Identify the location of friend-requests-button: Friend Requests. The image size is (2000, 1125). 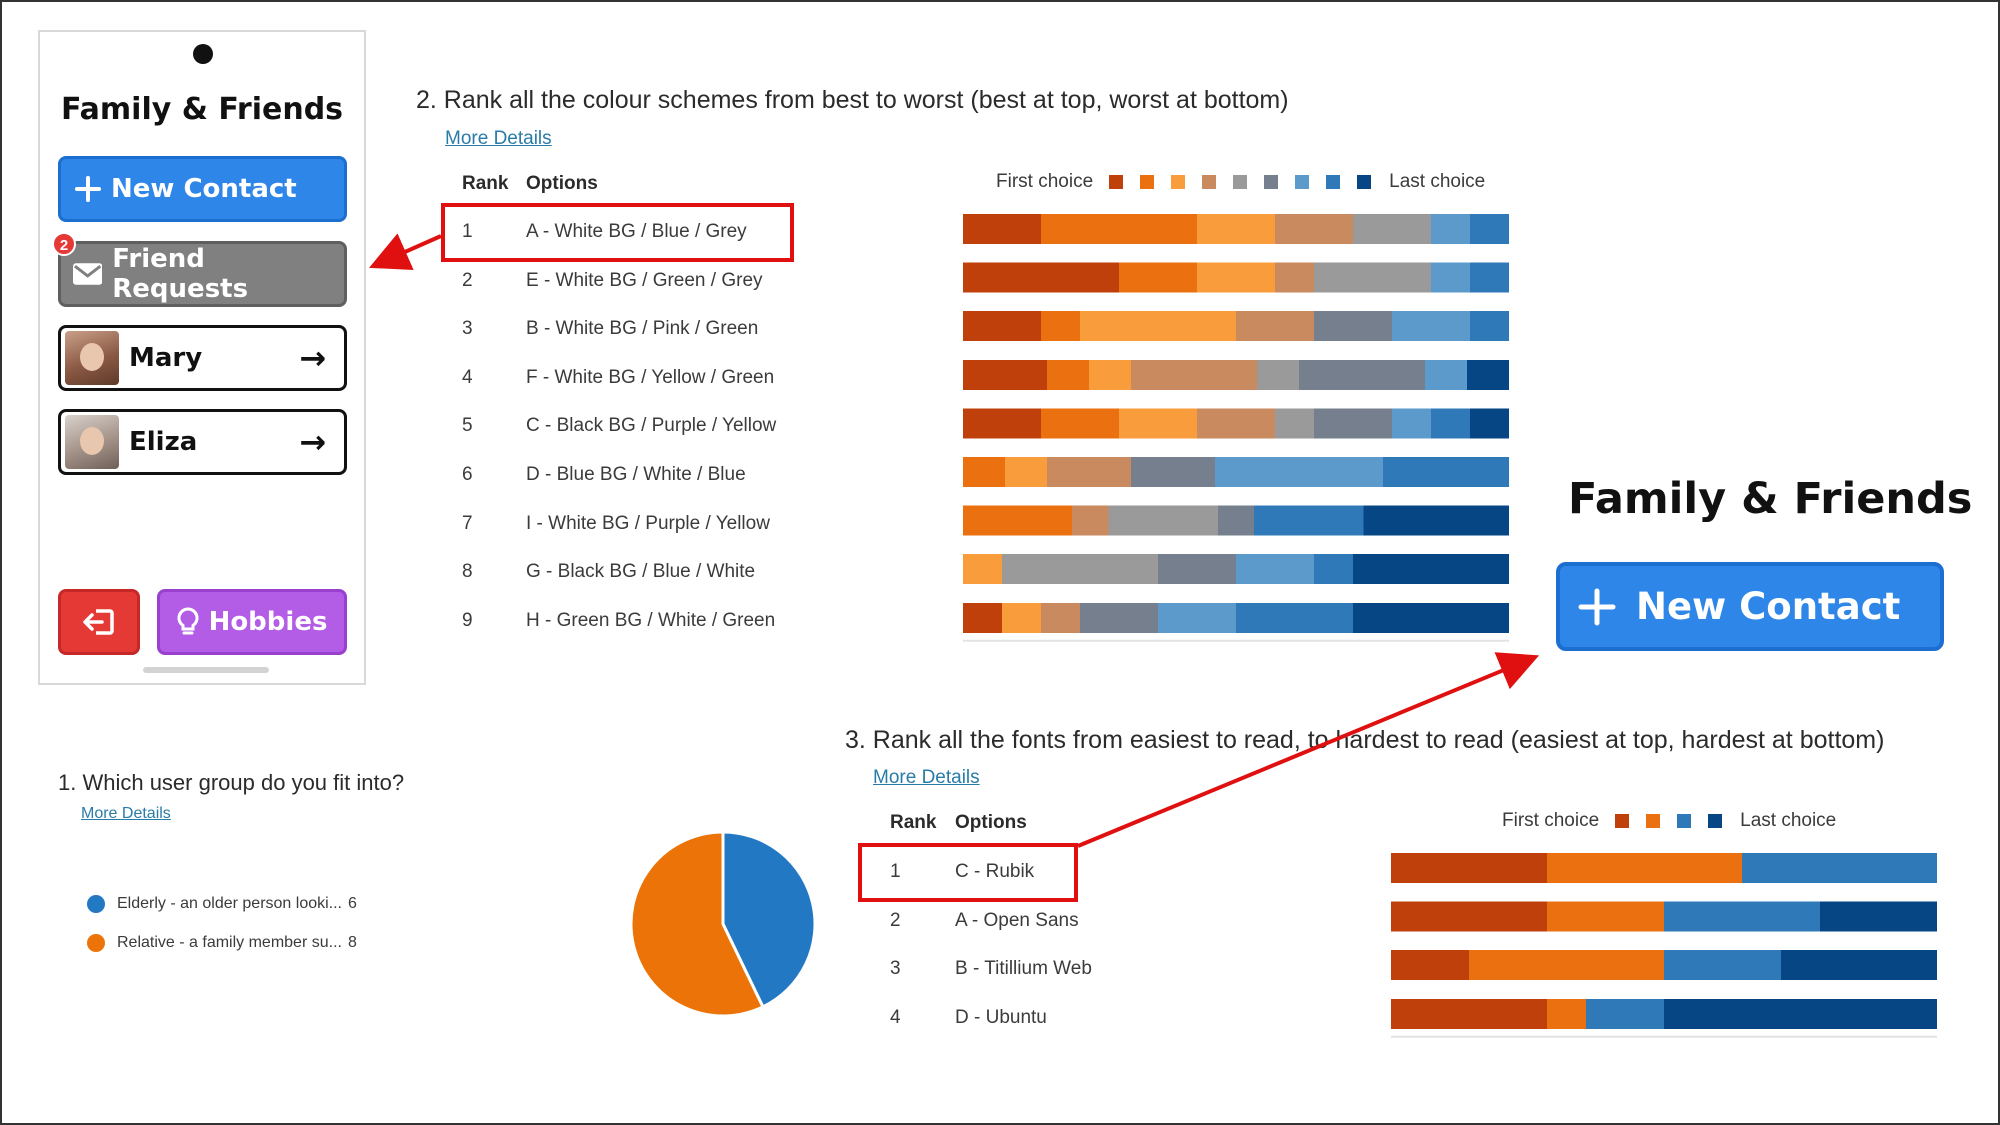
(202, 274).